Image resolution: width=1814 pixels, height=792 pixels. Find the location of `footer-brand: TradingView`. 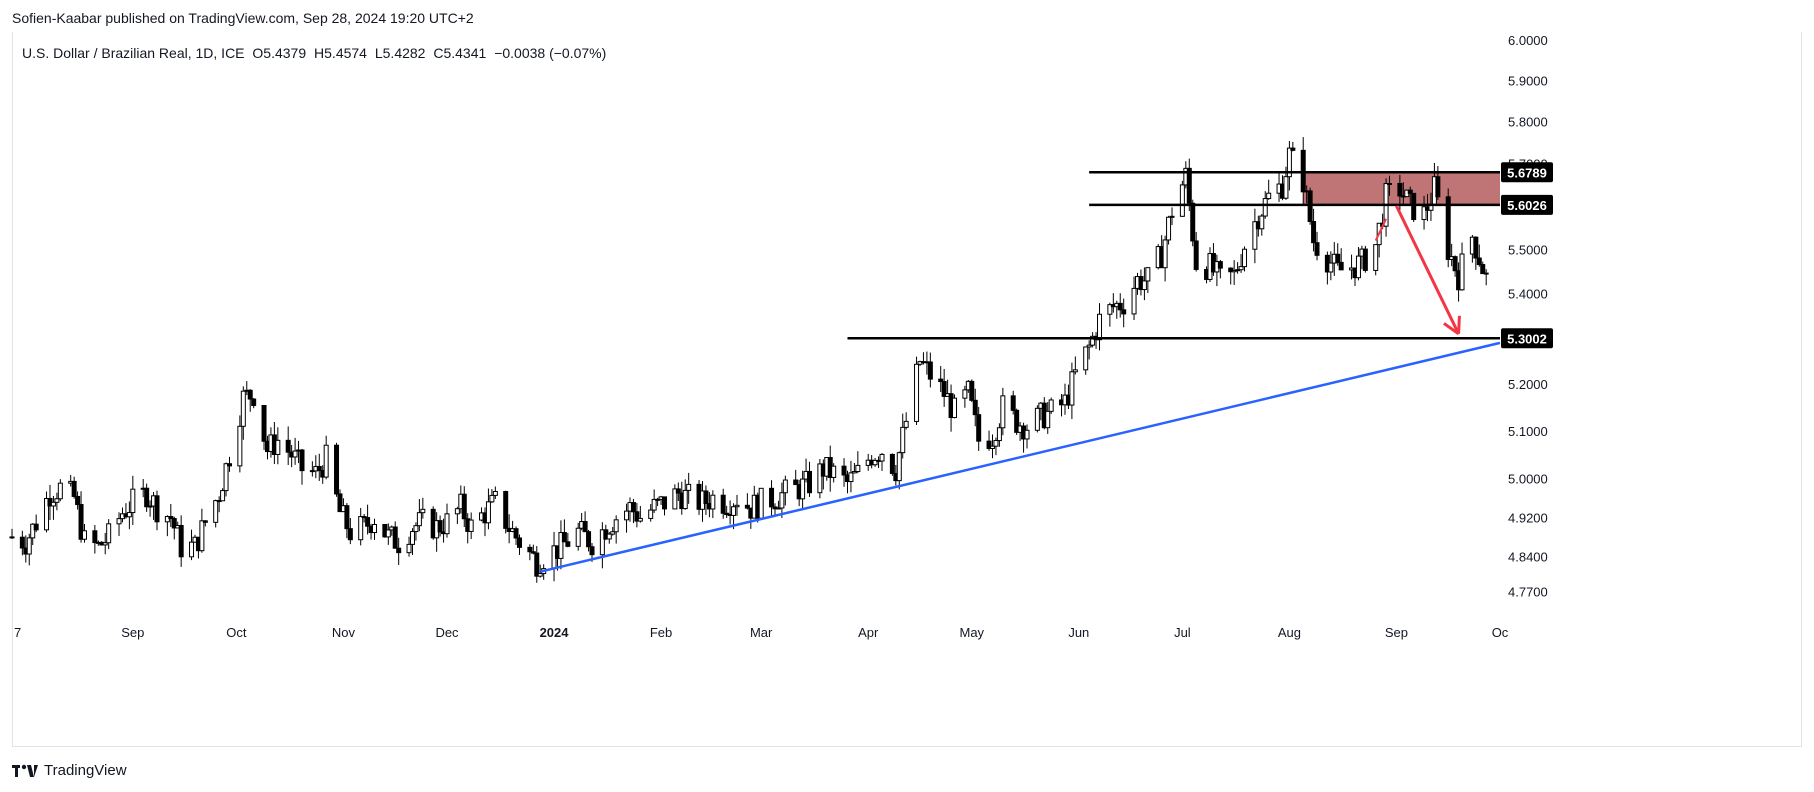

footer-brand: TradingView is located at coordinates (69, 770).